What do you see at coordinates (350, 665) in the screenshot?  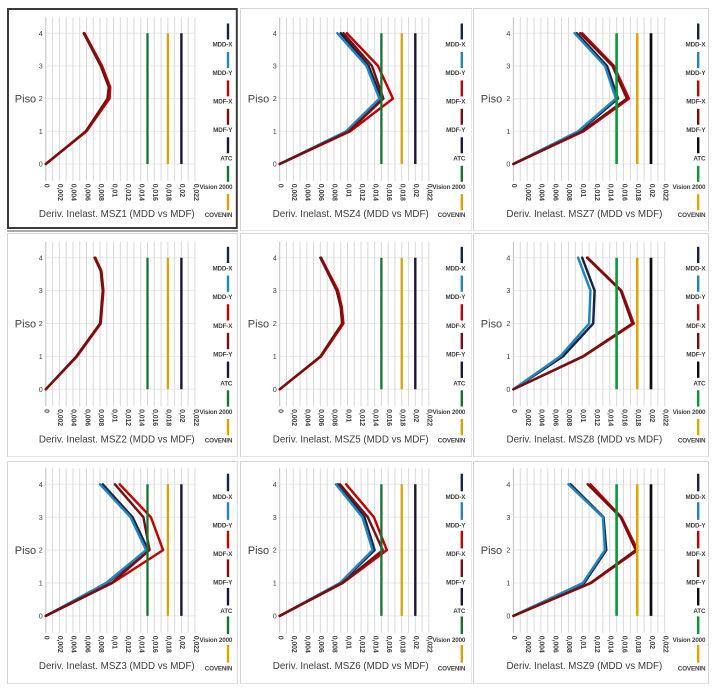 I see `svg-text:Deriv. Inelast. MSZ6 (MDD vs M: Deriv. Inelast. MSZ6 (MDD vs MDF)` at bounding box center [350, 665].